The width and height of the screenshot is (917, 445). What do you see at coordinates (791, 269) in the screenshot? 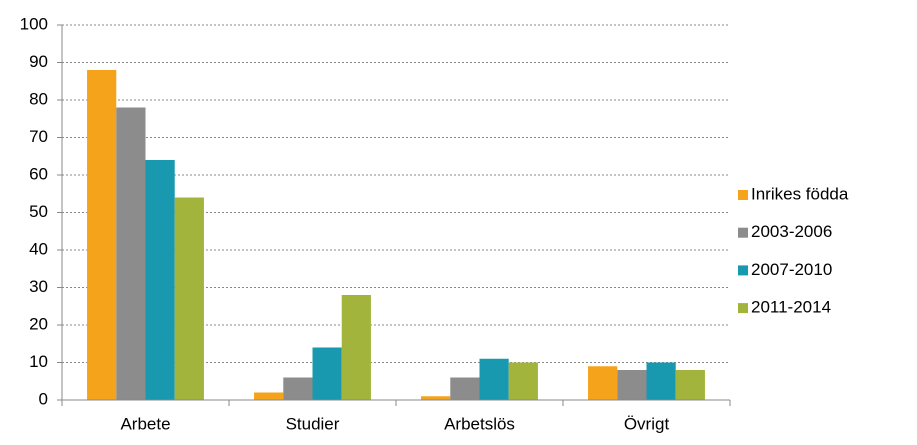
I see `legend-label: 2007-2010` at bounding box center [791, 269].